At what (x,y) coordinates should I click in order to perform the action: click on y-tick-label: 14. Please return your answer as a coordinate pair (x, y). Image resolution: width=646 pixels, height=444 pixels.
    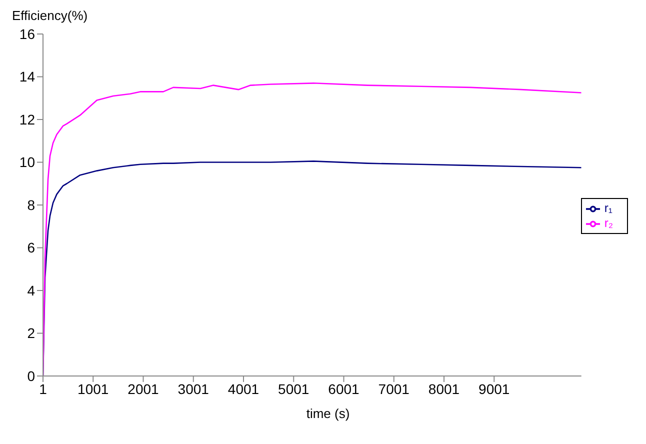
    Looking at the image, I should click on (27, 76).